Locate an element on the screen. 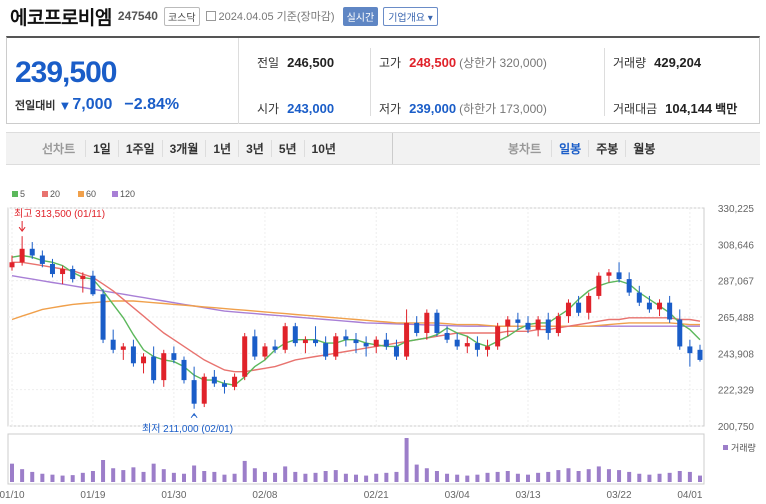  high-cell: 고가 248,500 (상한가 320,000) is located at coordinates (463, 62).